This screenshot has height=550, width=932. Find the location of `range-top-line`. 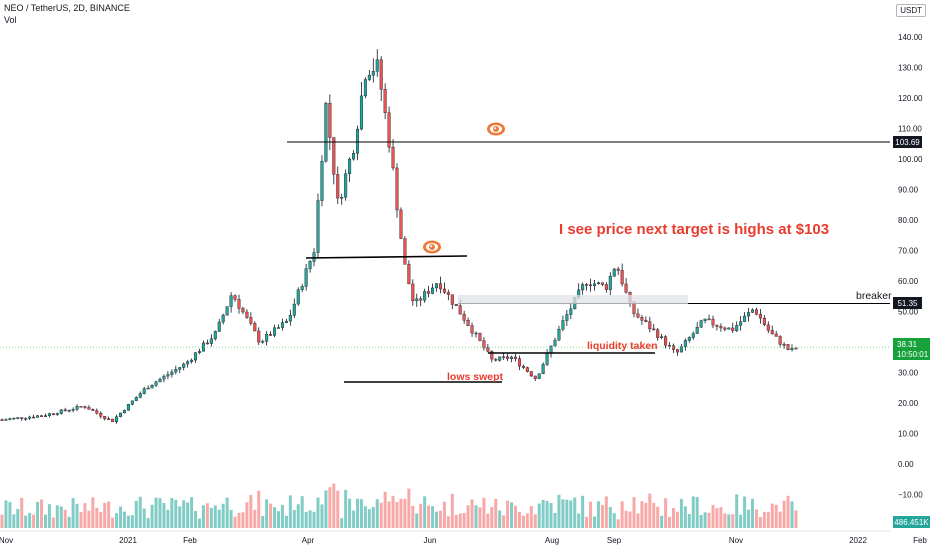

range-top-line is located at coordinates (386, 257).